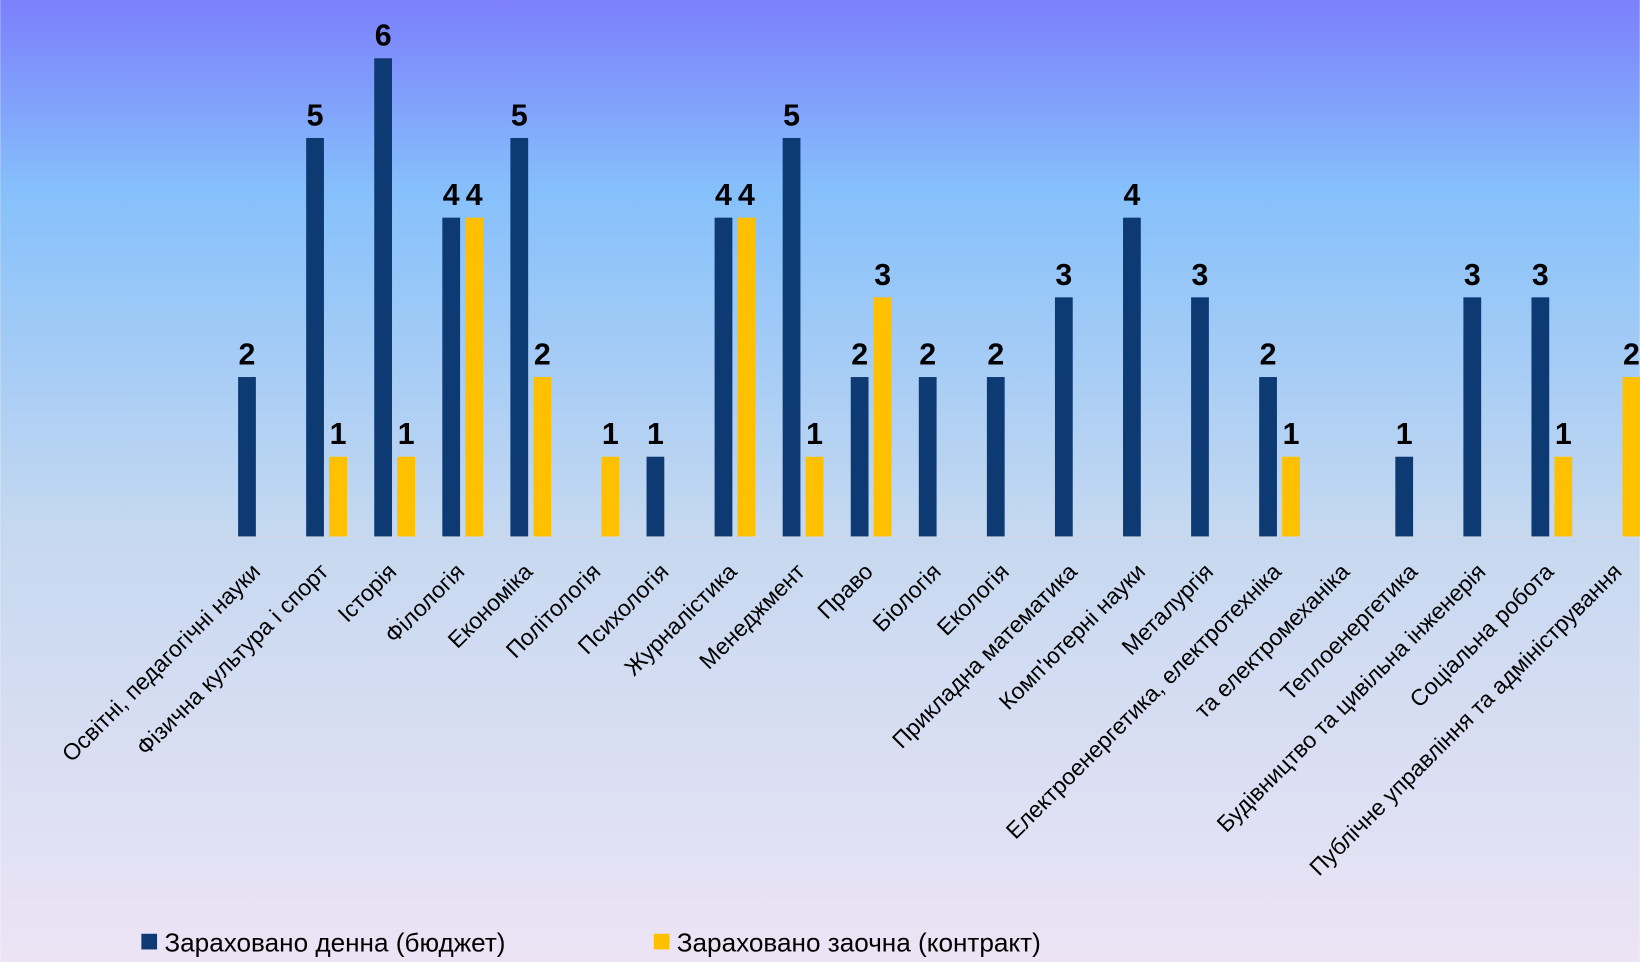 The width and height of the screenshot is (1640, 962). What do you see at coordinates (383, 36) in the screenshot?
I see `value-label: 6` at bounding box center [383, 36].